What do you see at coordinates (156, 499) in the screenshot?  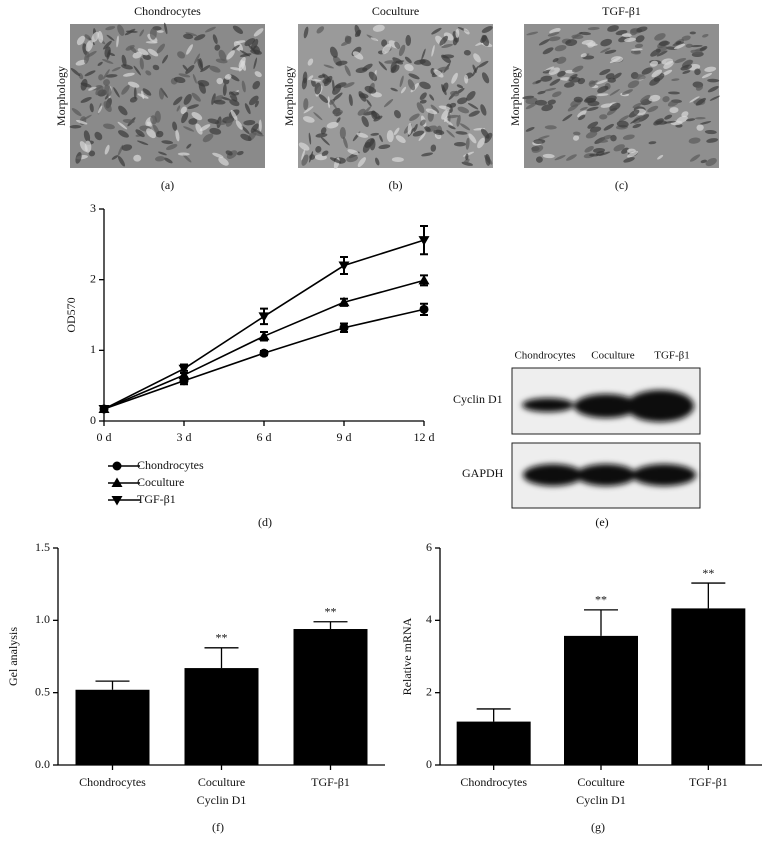 I see `legend-label: TGF-β1` at bounding box center [156, 499].